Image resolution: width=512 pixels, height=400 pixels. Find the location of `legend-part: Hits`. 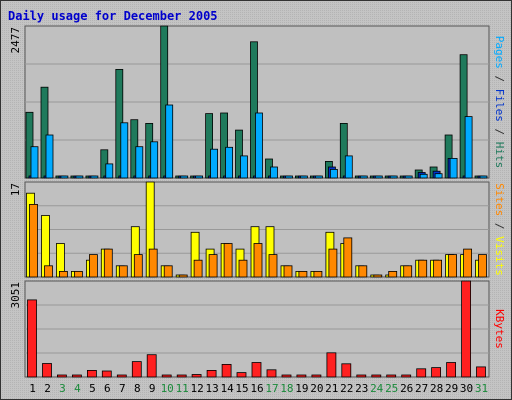

legend-part: Hits is located at coordinates (499, 155).